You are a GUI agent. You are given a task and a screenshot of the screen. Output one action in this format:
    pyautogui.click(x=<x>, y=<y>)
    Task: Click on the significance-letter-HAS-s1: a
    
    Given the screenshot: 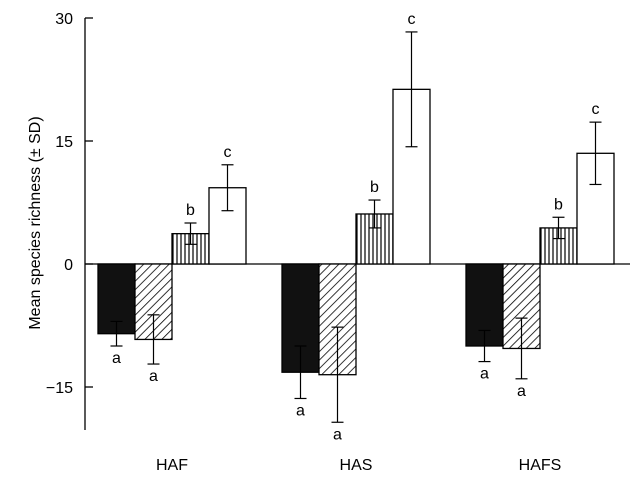 What is the action you would take?
    pyautogui.click(x=300, y=410)
    